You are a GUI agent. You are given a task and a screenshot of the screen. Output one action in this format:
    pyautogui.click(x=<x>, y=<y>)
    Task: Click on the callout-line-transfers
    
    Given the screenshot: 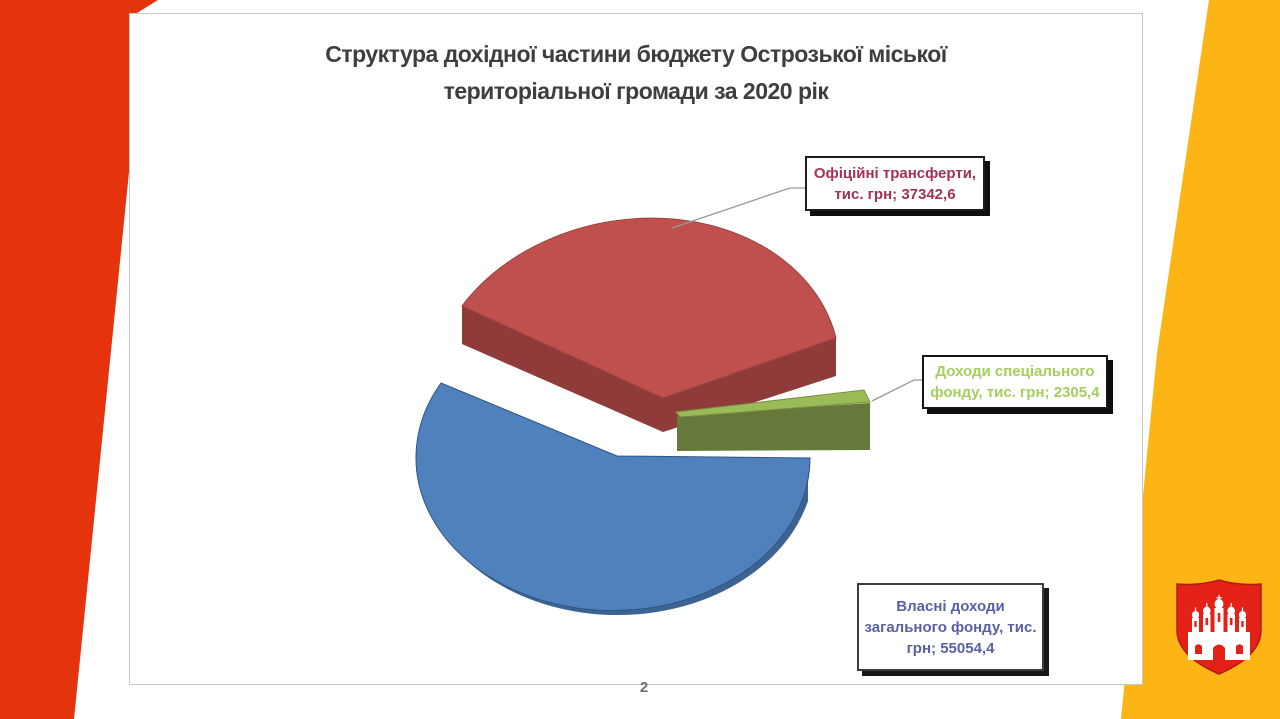 What is the action you would take?
    pyautogui.click(x=738, y=208)
    